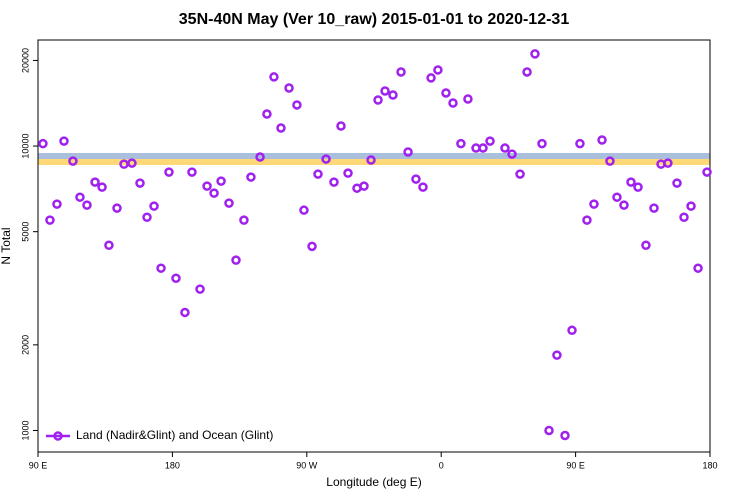  Describe the element at coordinates (25, 232) in the screenshot. I see `y-tick-label: 5000` at that location.